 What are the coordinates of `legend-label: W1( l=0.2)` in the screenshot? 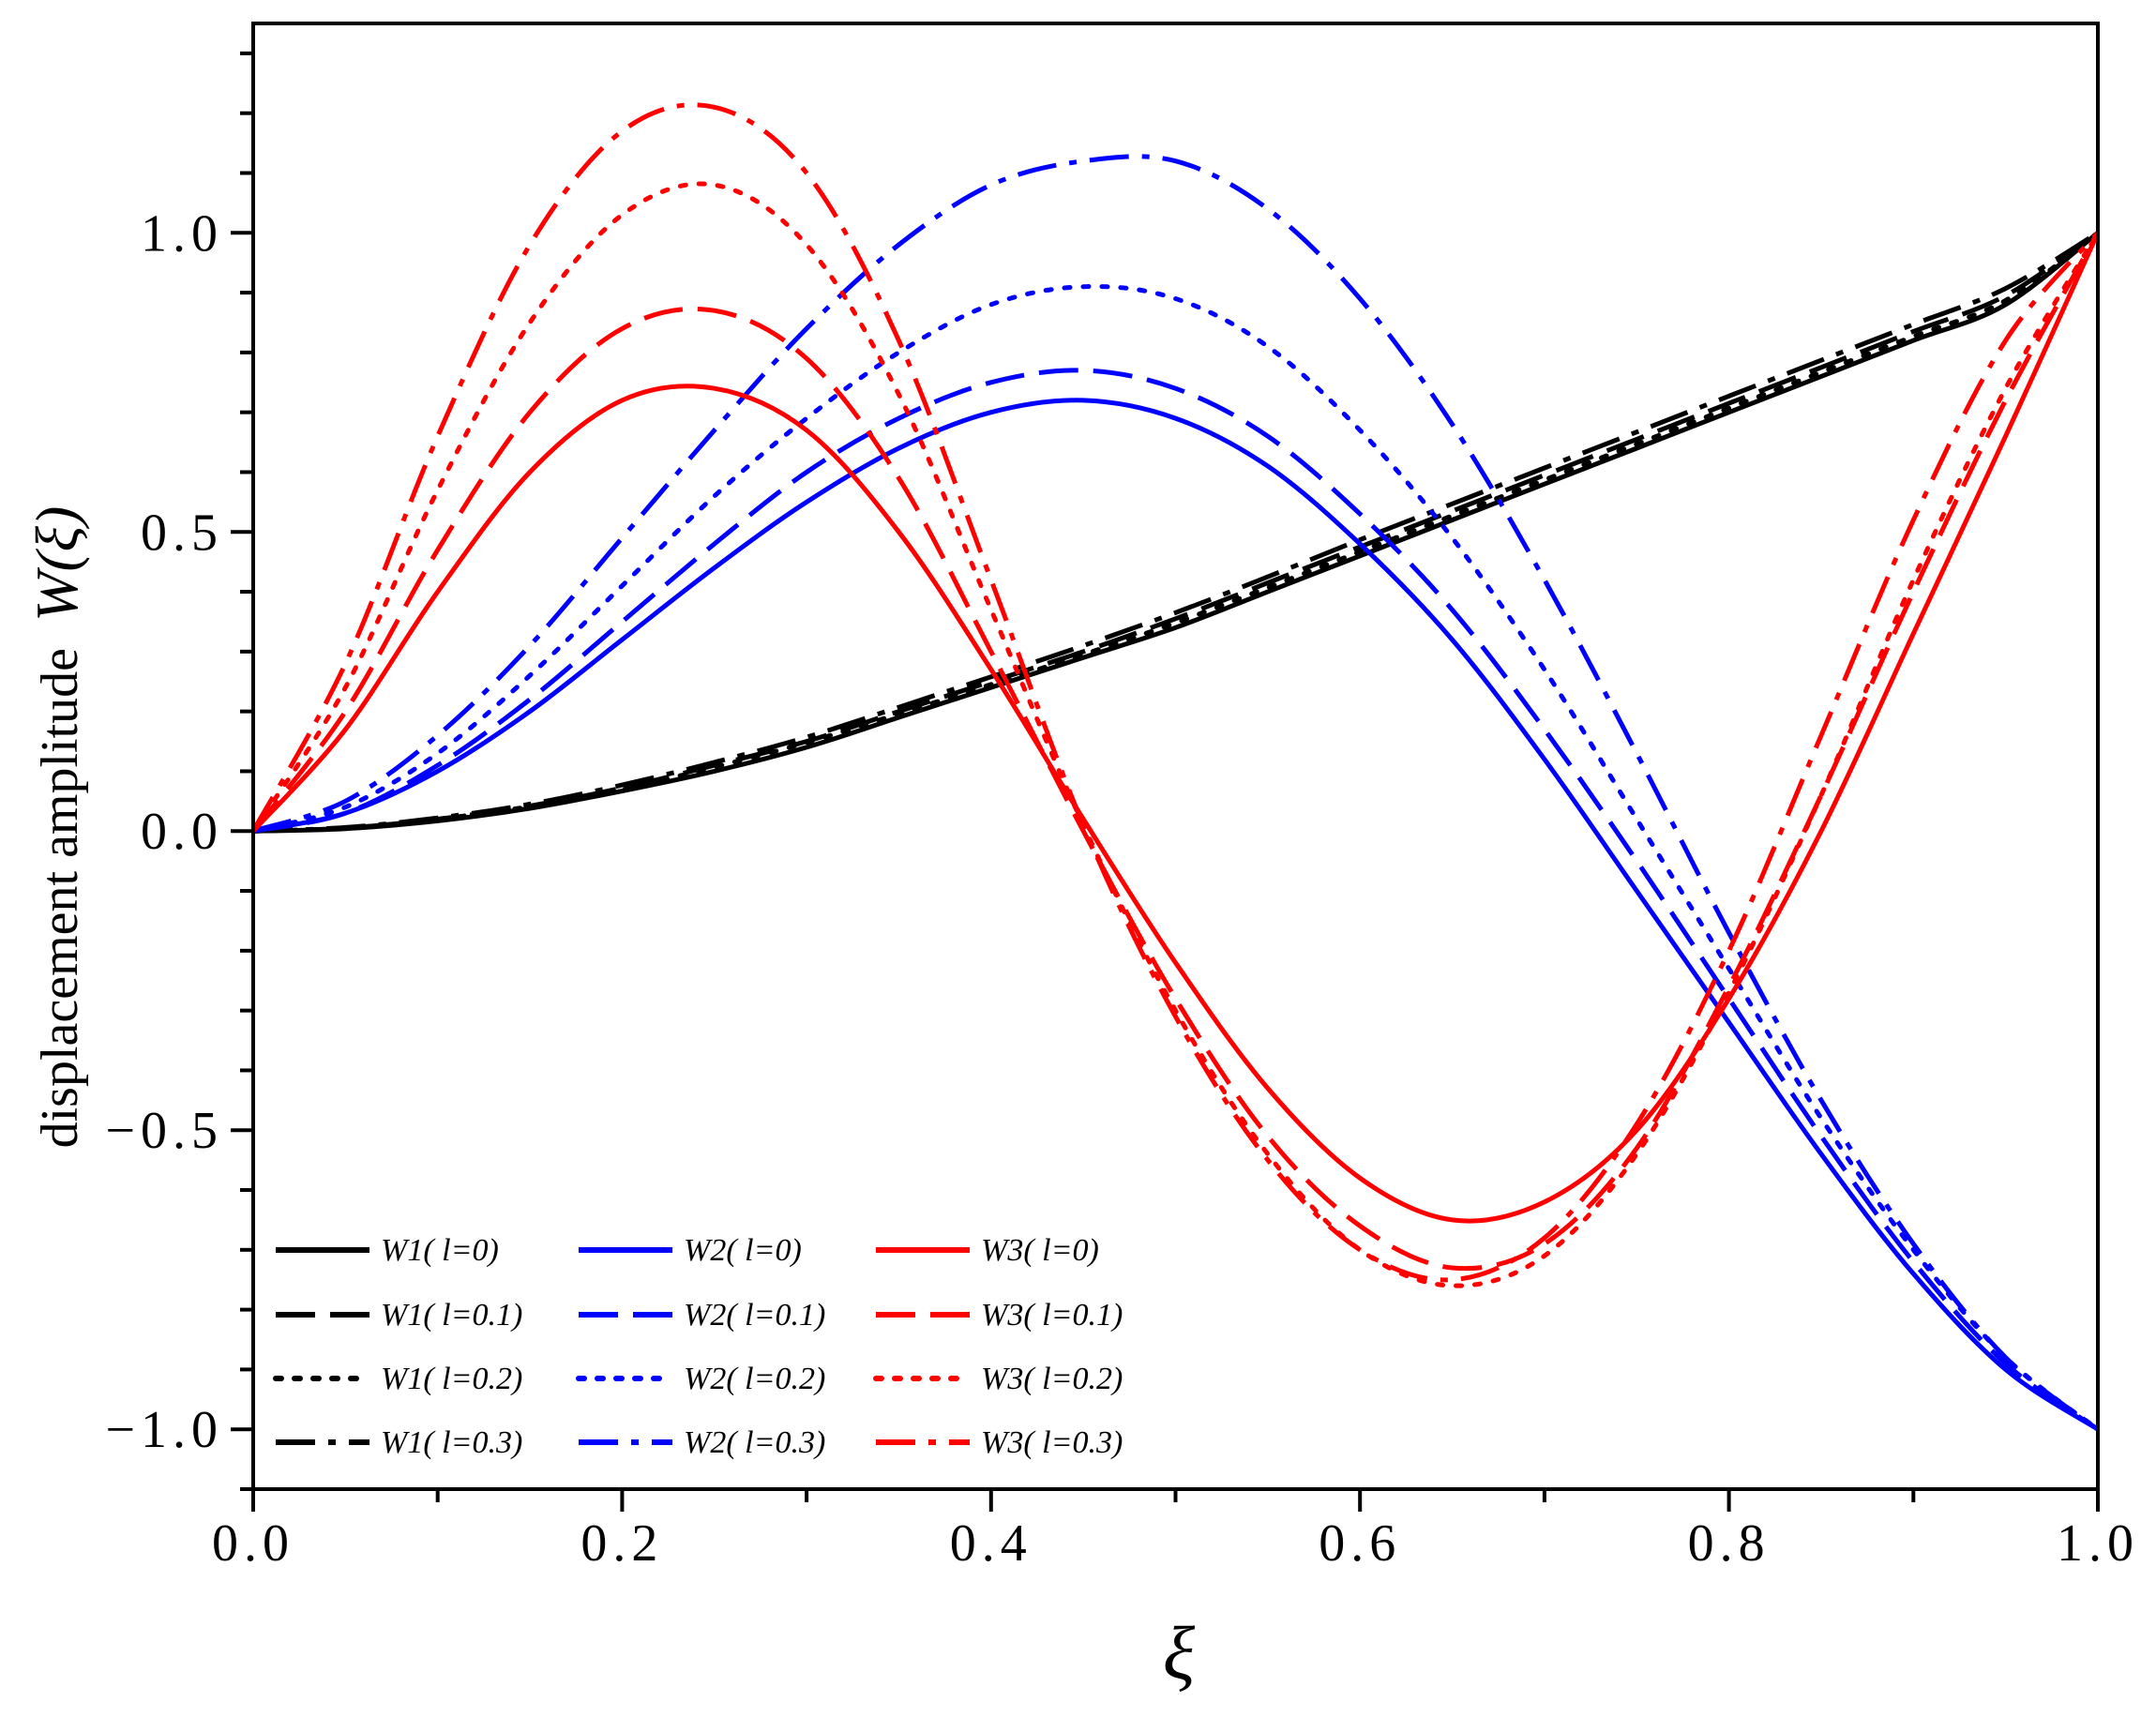 It's located at (451, 1379).